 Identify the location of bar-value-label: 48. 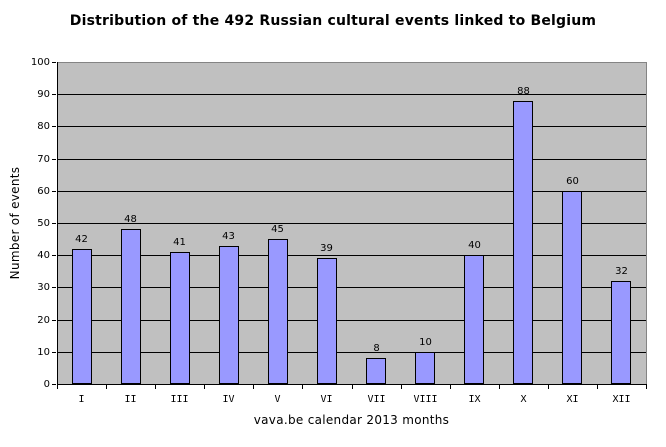
(130, 219).